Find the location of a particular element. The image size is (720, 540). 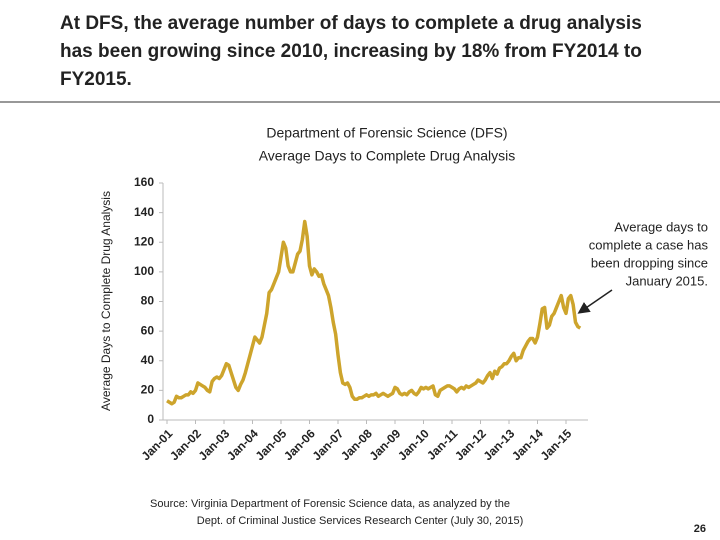

page-number: 26 is located at coordinates (700, 529).